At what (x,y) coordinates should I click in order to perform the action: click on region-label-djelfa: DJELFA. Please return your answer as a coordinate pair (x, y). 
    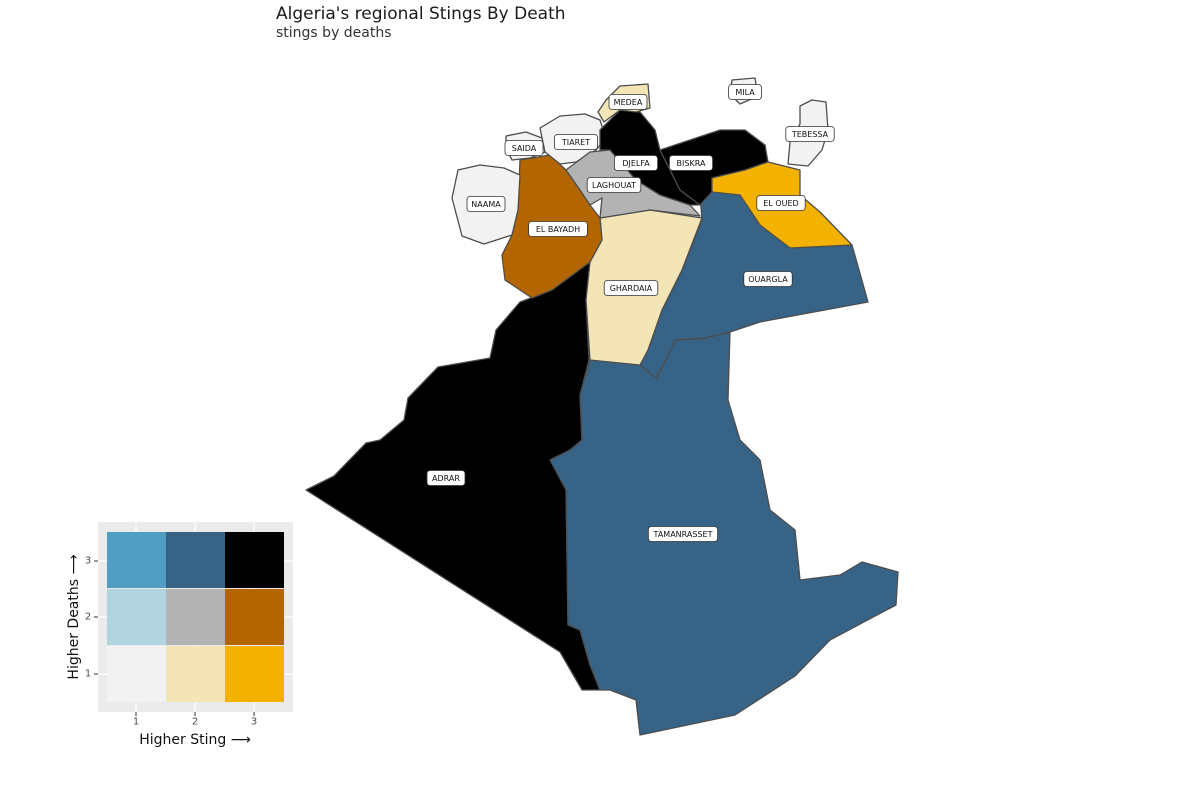
    Looking at the image, I should click on (636, 163).